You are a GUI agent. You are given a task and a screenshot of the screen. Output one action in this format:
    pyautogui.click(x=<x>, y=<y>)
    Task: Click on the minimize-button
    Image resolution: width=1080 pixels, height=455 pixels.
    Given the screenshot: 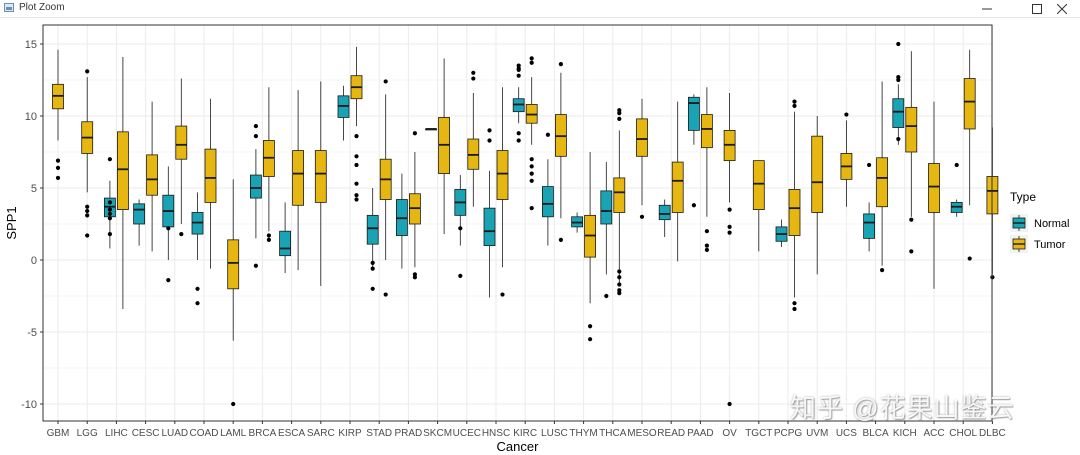 What is the action you would take?
    pyautogui.click(x=987, y=8)
    